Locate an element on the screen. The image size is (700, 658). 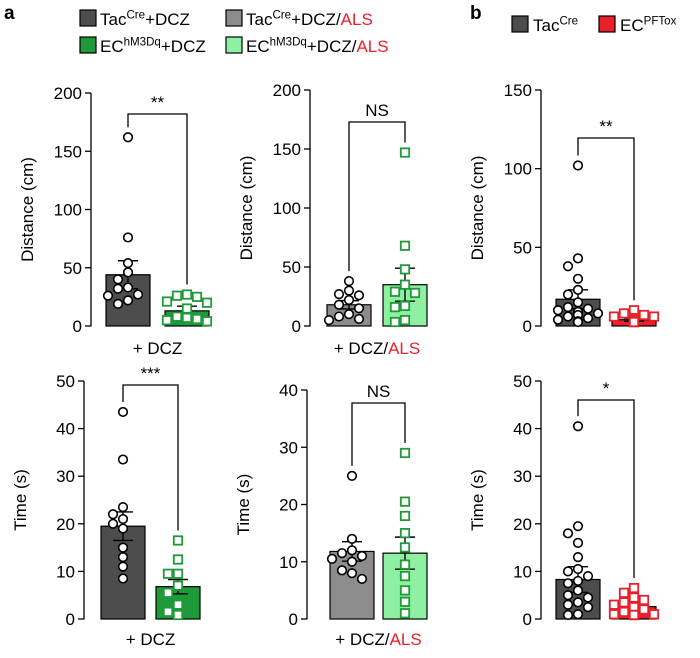
x-axis-label-part: ALS is located at coordinates (404, 348).